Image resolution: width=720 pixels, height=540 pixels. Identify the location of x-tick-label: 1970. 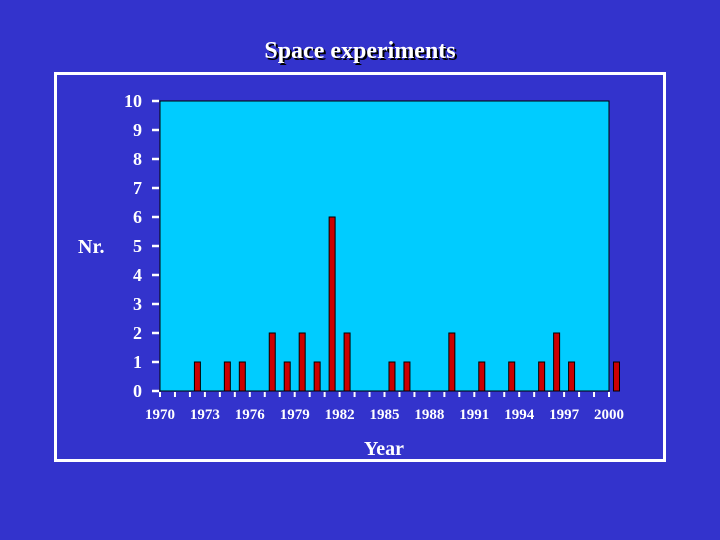
(160, 415).